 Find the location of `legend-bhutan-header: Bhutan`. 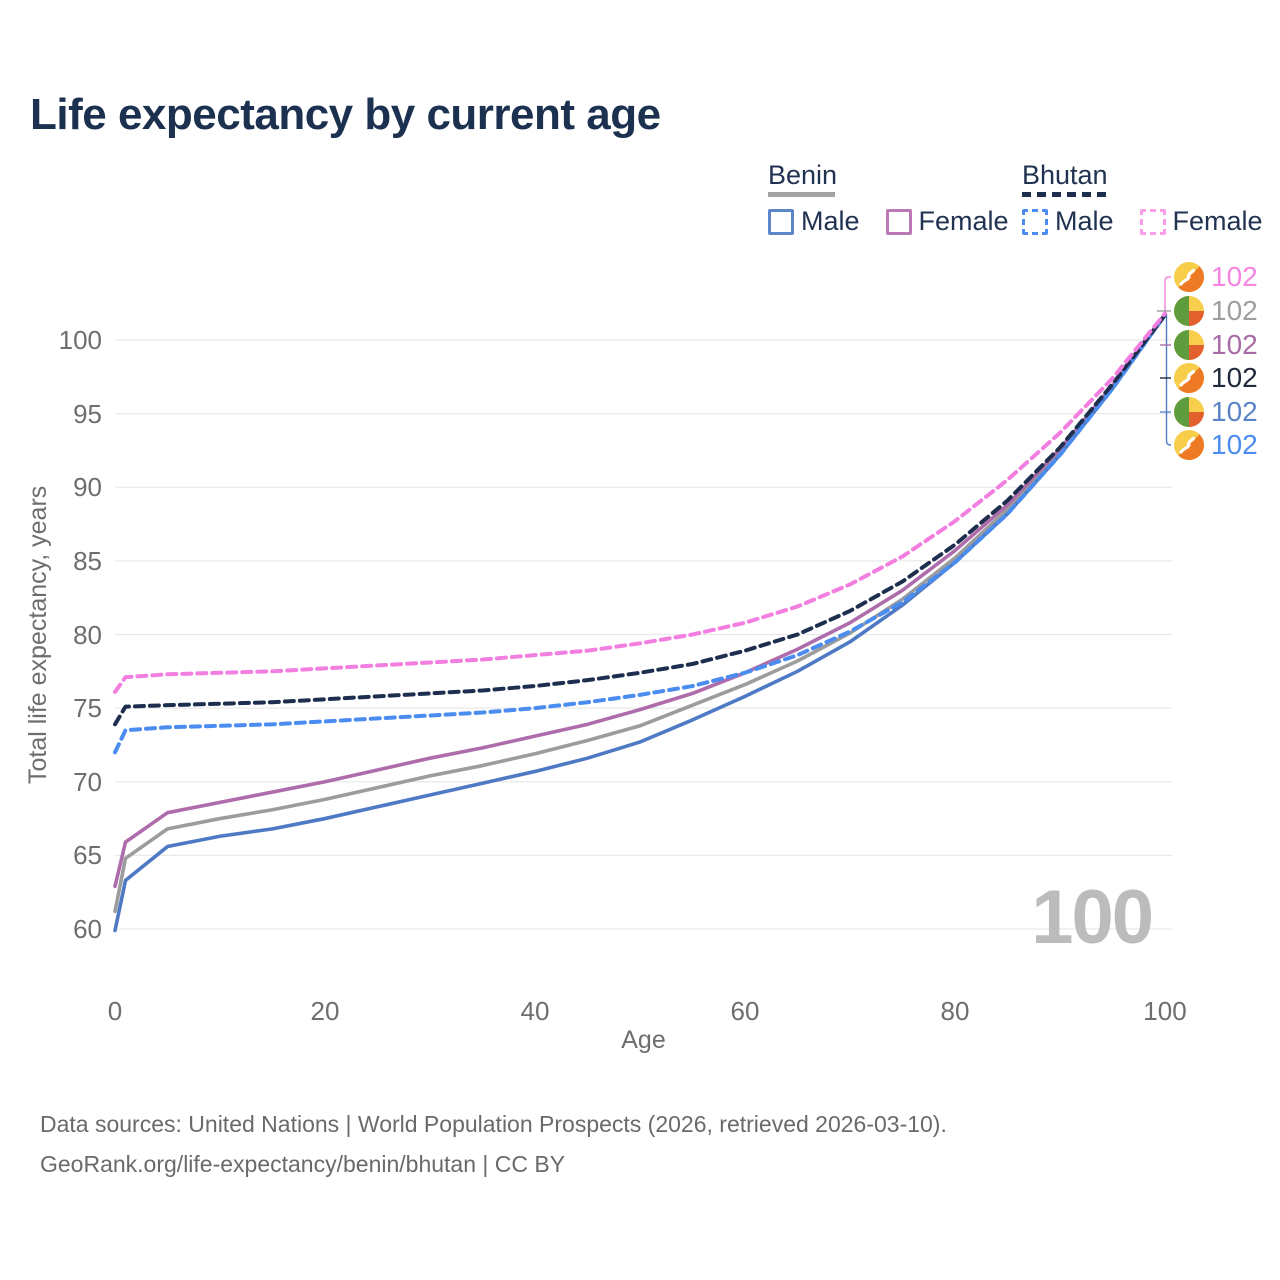

legend-bhutan-header: Bhutan is located at coordinates (1151, 178).